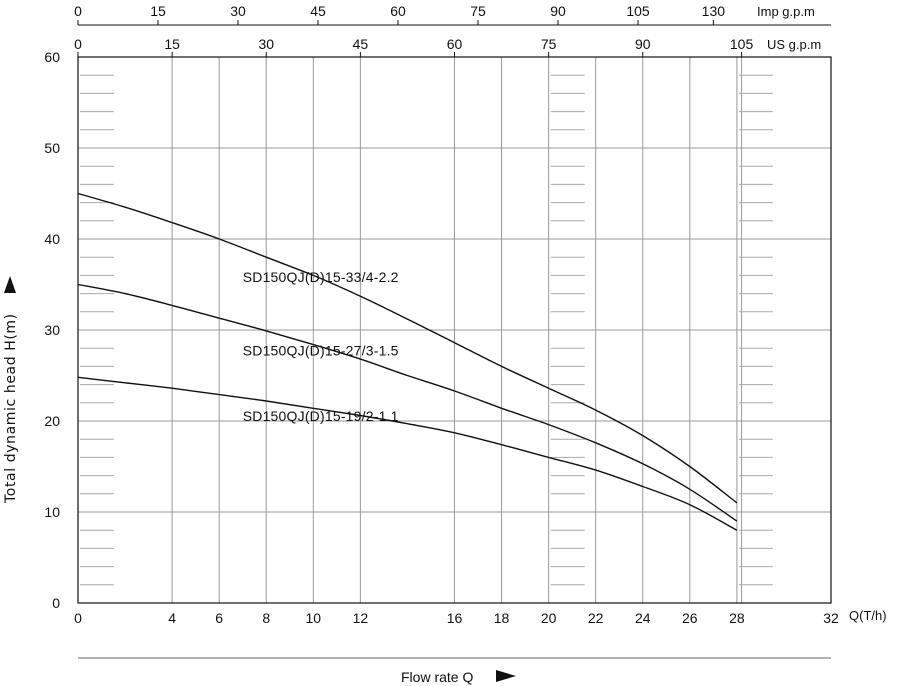  What do you see at coordinates (437, 677) in the screenshot?
I see `x-axis-label: Flow rate Q` at bounding box center [437, 677].